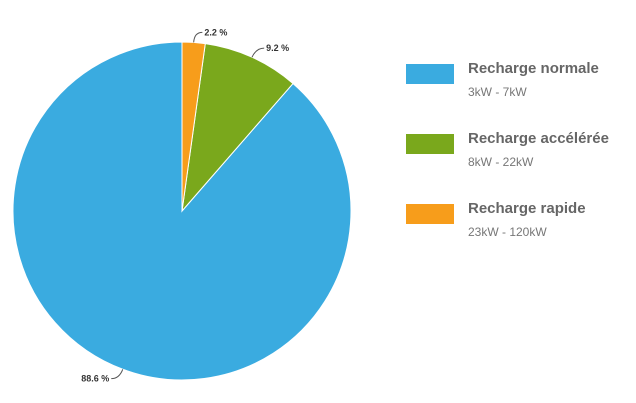 This screenshot has width=636, height=403. Describe the element at coordinates (215, 32) in the screenshot. I see `slice-value-label-2: 2.2 %` at that location.